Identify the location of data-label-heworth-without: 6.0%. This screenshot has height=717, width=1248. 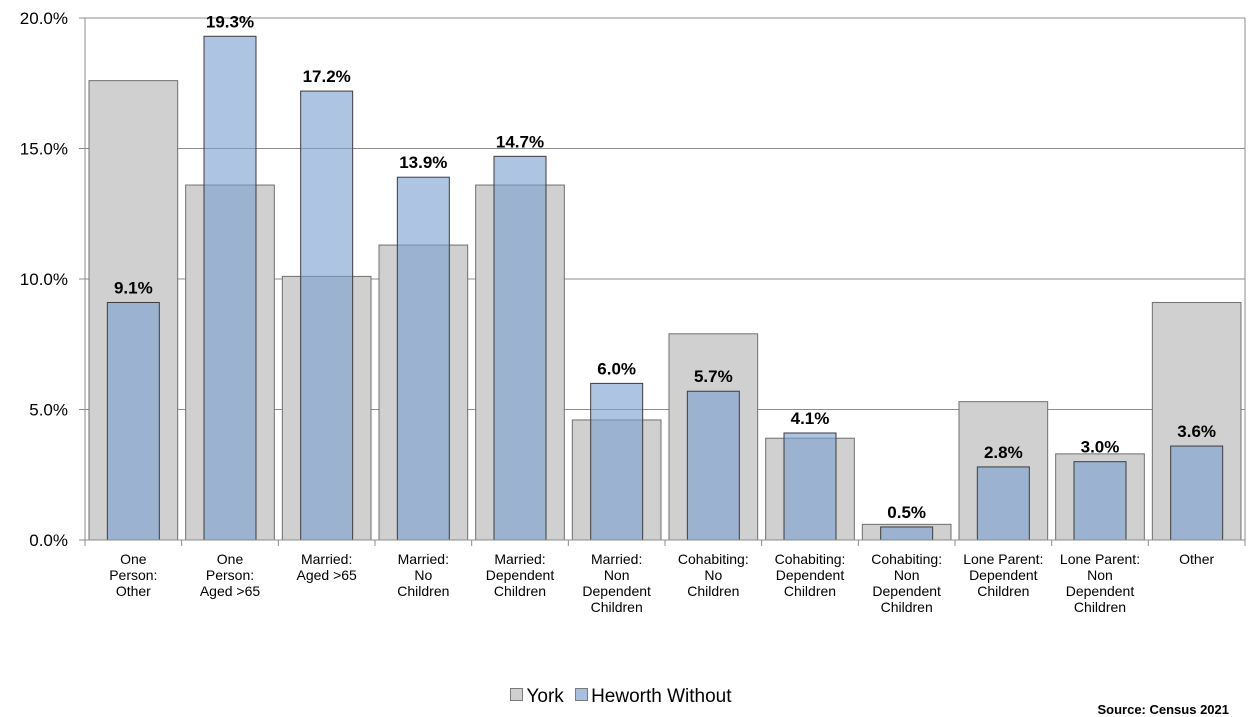
(616, 368).